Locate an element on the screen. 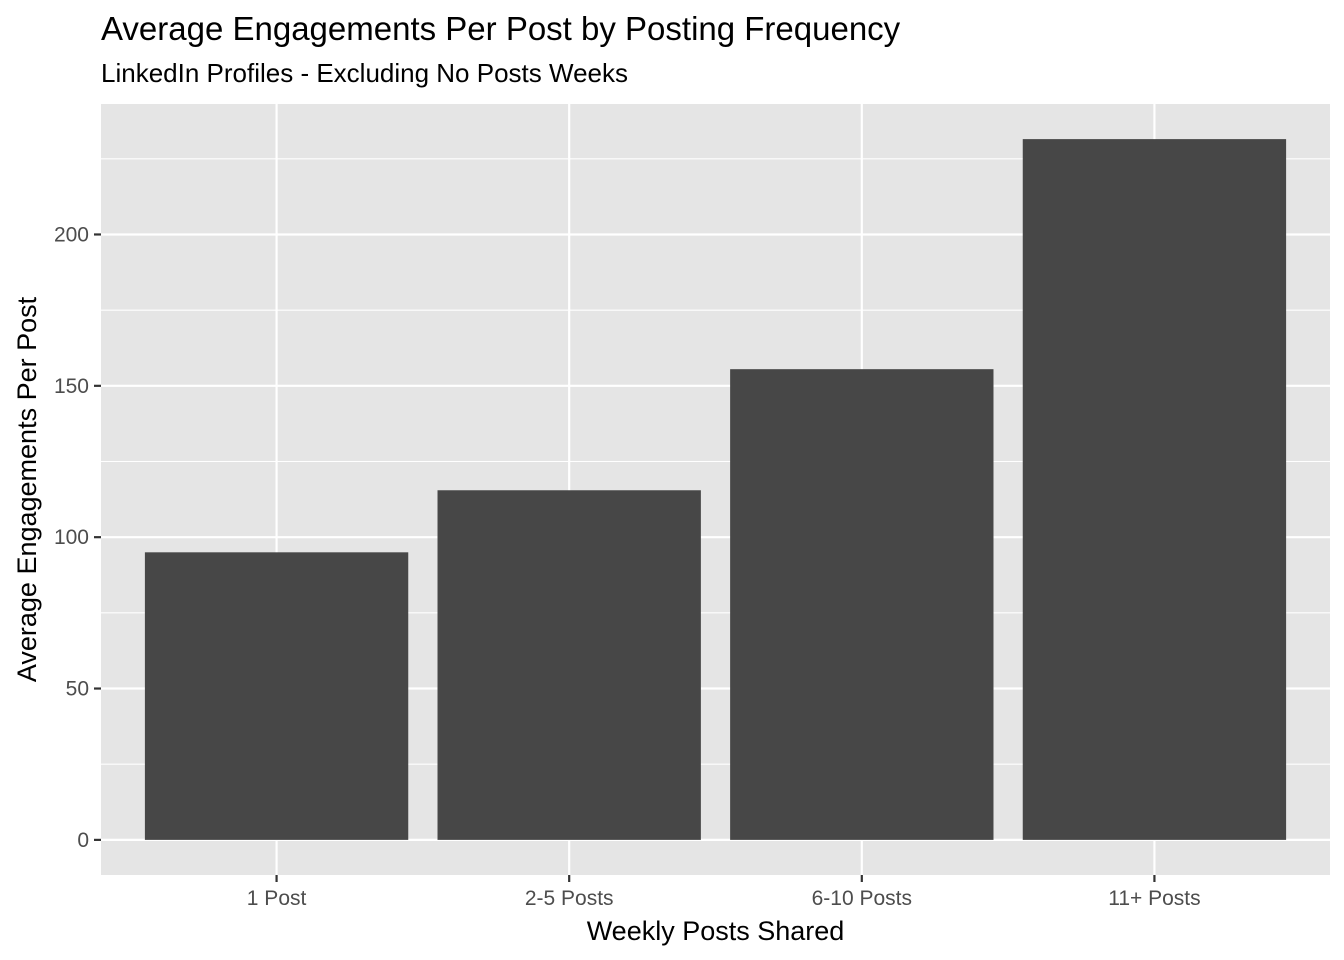 The height and width of the screenshot is (960, 1344). x-axis-title: Weekly Posts Shared is located at coordinates (716, 931).